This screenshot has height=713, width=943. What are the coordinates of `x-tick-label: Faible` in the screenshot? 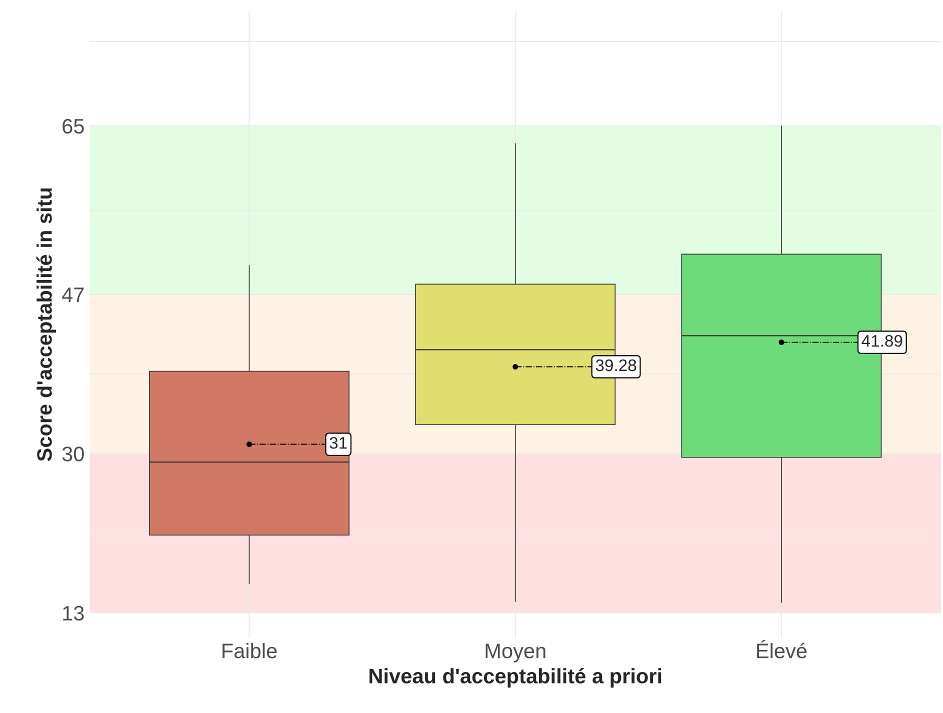 It's located at (249, 650).